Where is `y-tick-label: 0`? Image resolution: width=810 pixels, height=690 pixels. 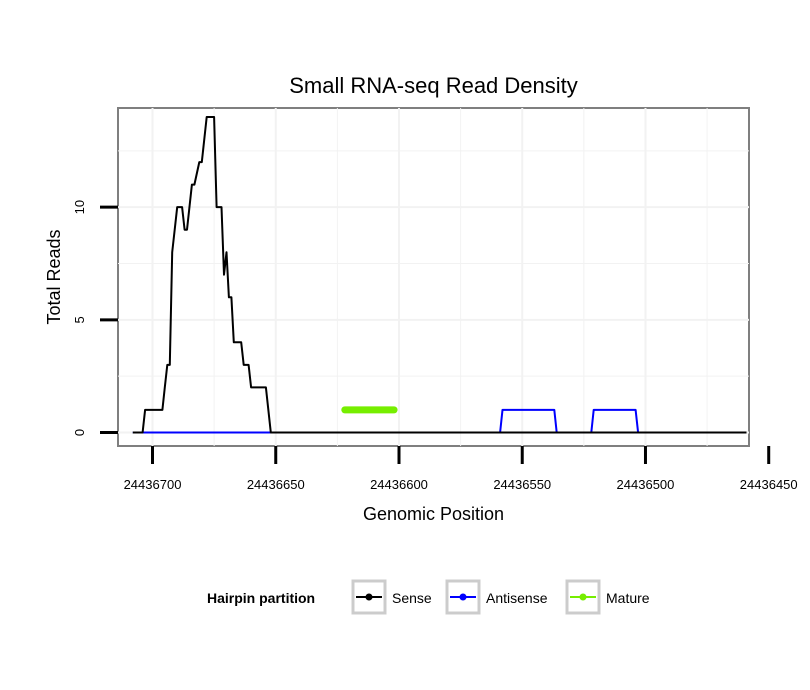
y-tick-label: 0 is located at coordinates (79, 432).